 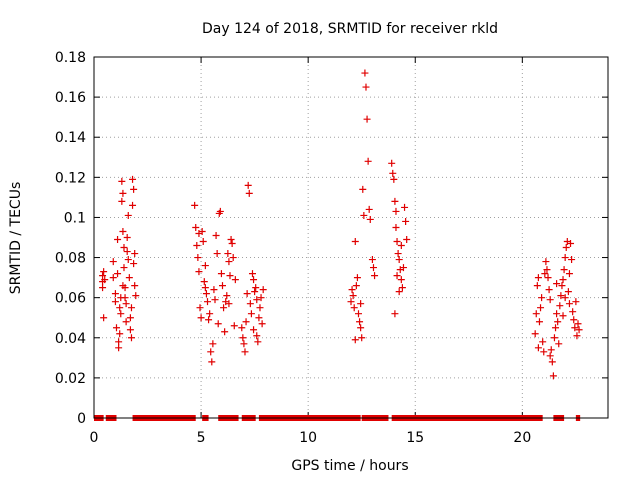 What do you see at coordinates (70, 339) in the screenshot?
I see `y-tick-label: 0.04` at bounding box center [70, 339].